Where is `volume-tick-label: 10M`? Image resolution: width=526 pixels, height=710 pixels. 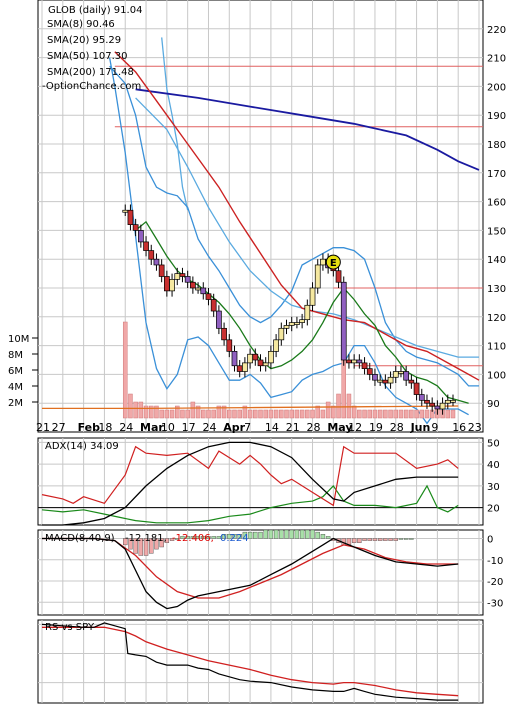 volume-tick-label: 10M is located at coordinates (18, 339).